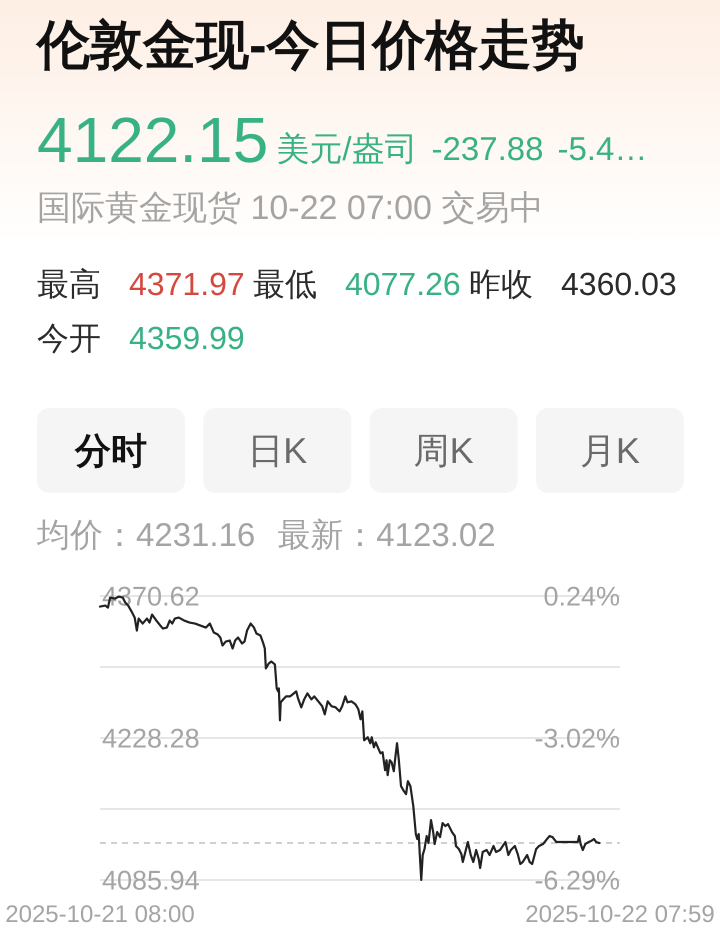 The image size is (720, 949). What do you see at coordinates (151, 739) in the screenshot?
I see `y-tick-label: 4228.28` at bounding box center [151, 739].